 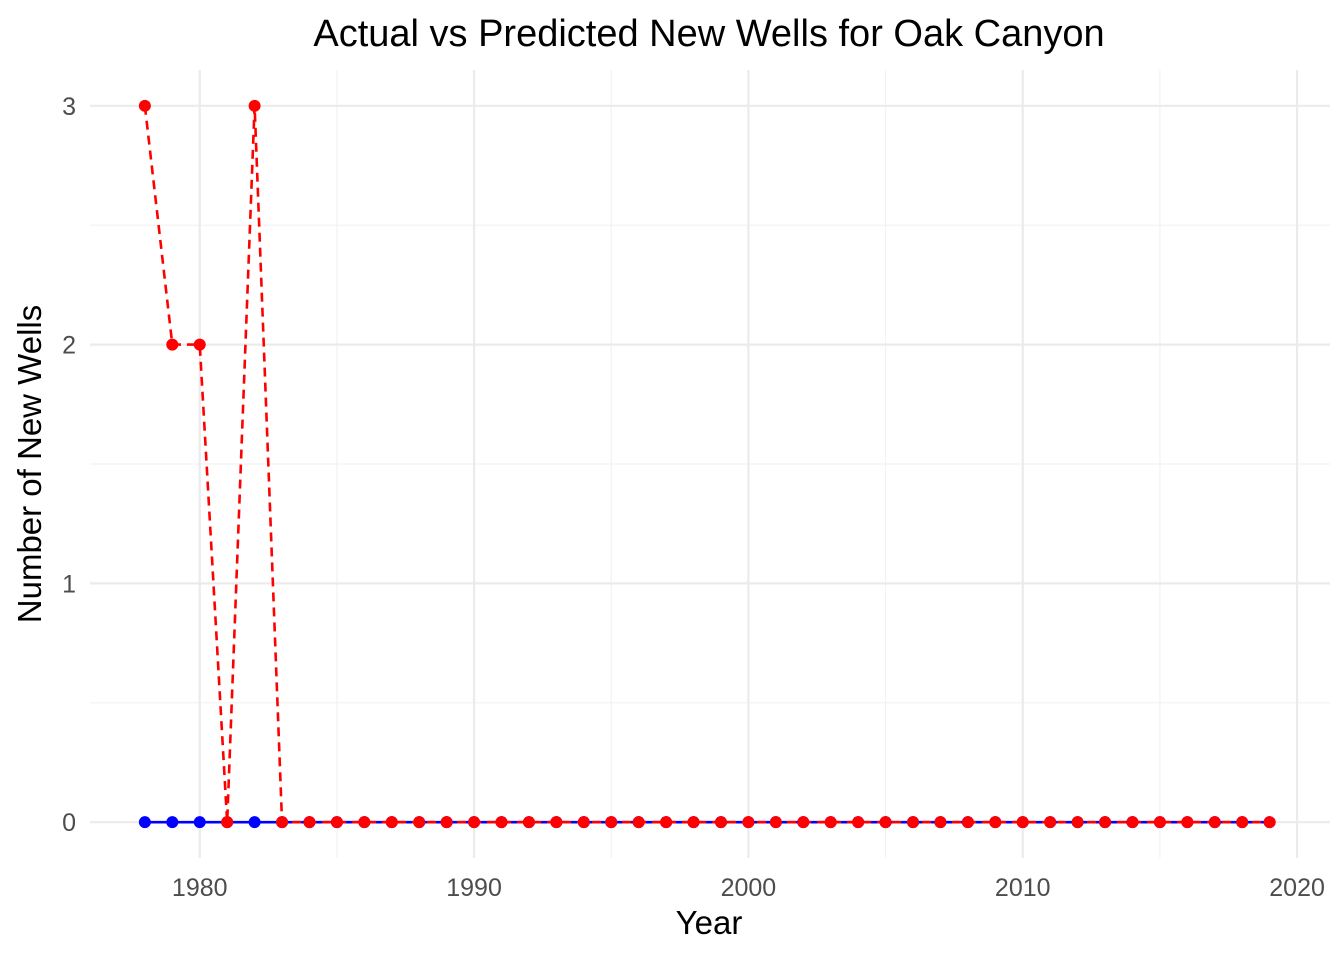 What do you see at coordinates (69, 107) in the screenshot?
I see `y-tick-label: 3` at bounding box center [69, 107].